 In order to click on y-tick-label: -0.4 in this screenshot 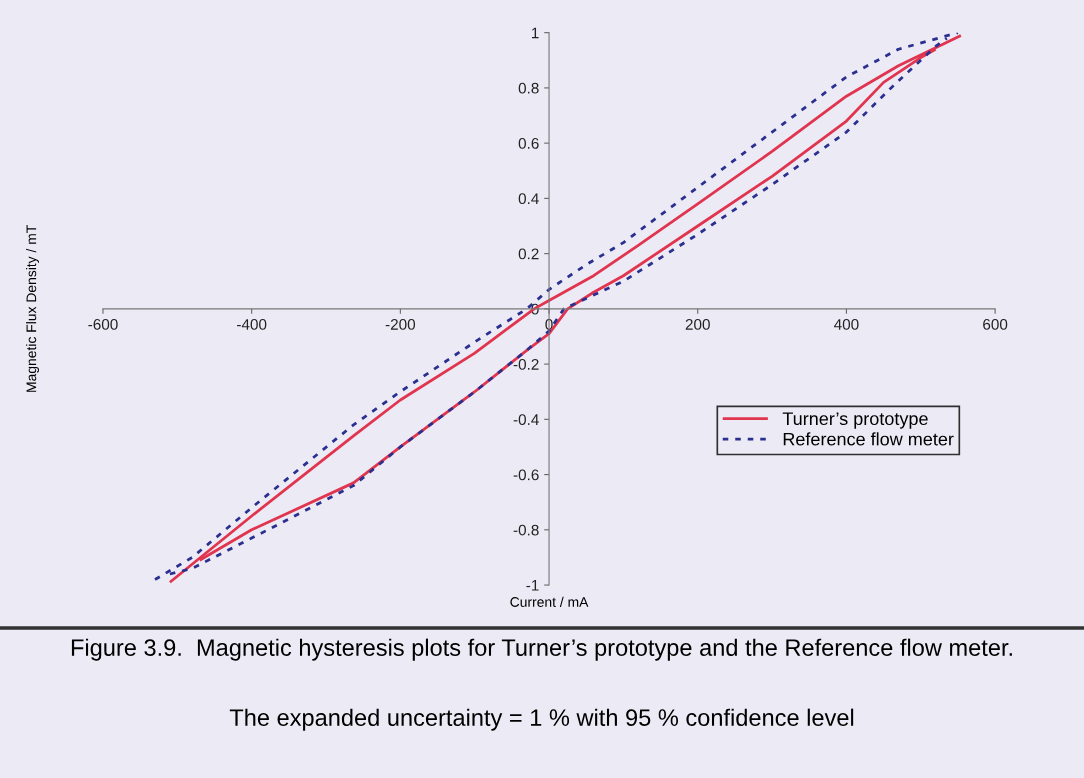, I will do `click(526, 420)`.